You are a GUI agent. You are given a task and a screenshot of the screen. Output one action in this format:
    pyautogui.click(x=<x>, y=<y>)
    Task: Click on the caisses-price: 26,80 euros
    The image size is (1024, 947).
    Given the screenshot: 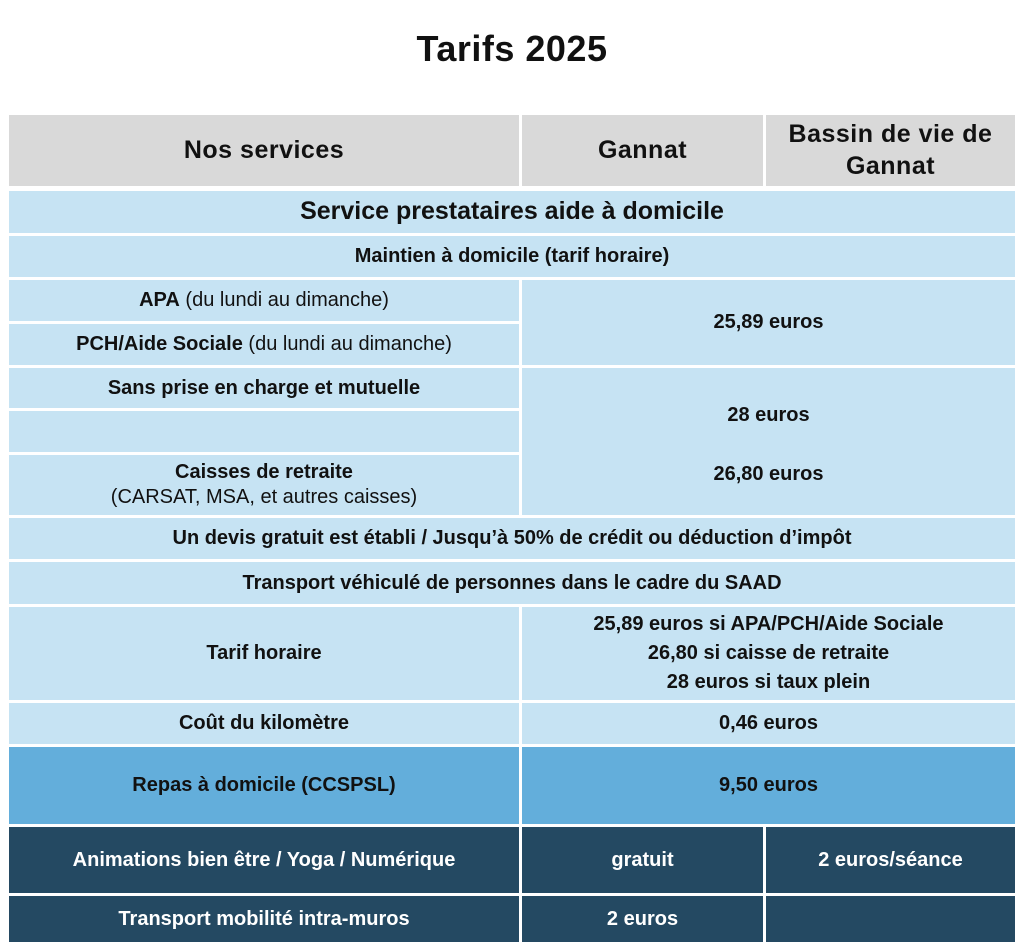 What is the action you would take?
    pyautogui.click(x=768, y=473)
    